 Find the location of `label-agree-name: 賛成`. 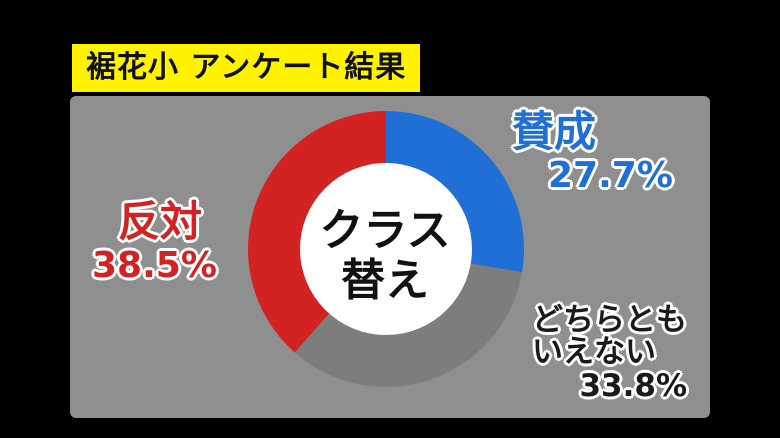

label-agree-name: 賛成 is located at coordinates (554, 131).